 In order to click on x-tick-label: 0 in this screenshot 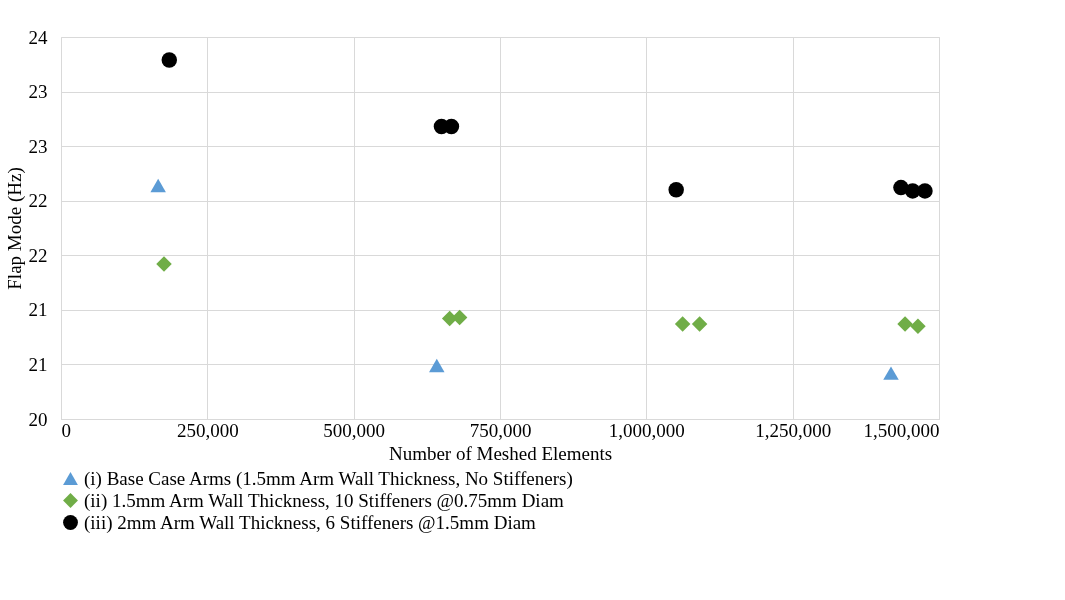, I will do `click(66, 430)`.